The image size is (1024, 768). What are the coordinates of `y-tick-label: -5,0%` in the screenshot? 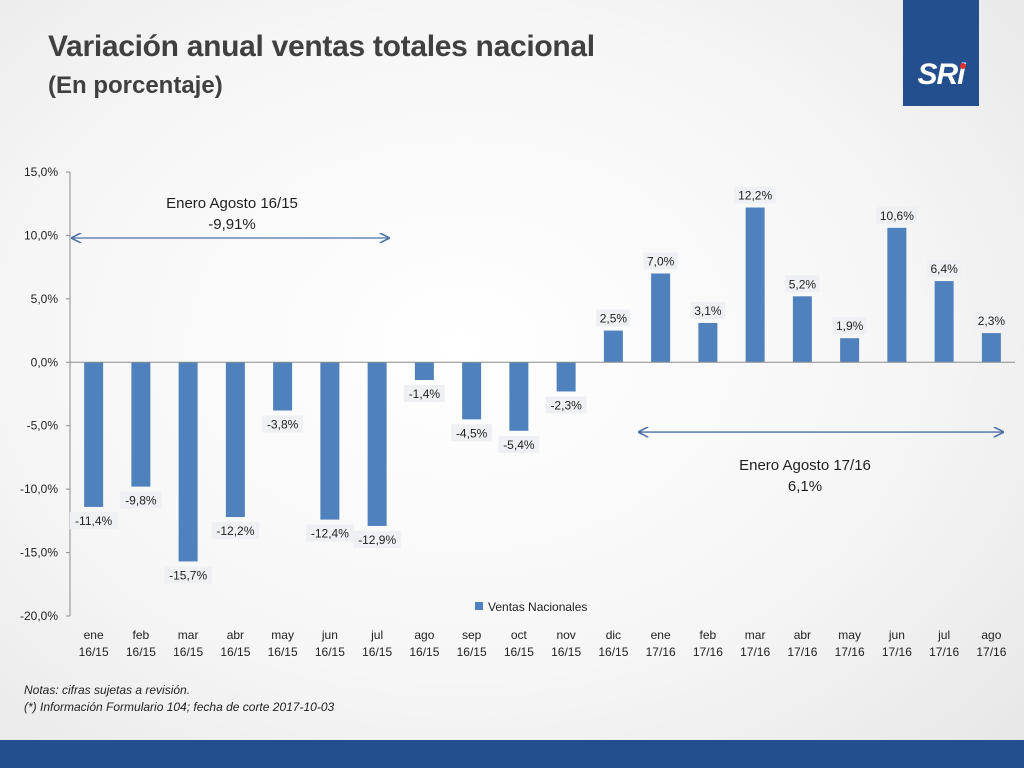 It's located at (43, 426).